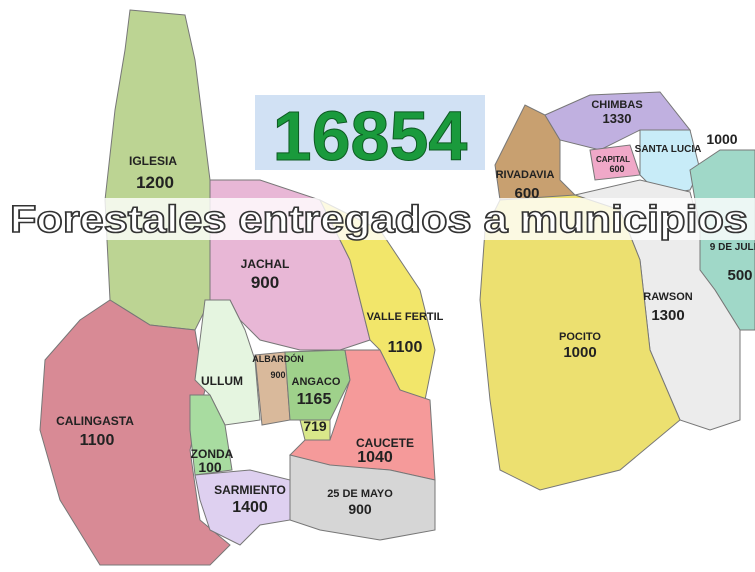 The image size is (755, 572). I want to click on region-zonda, so click(211, 435).